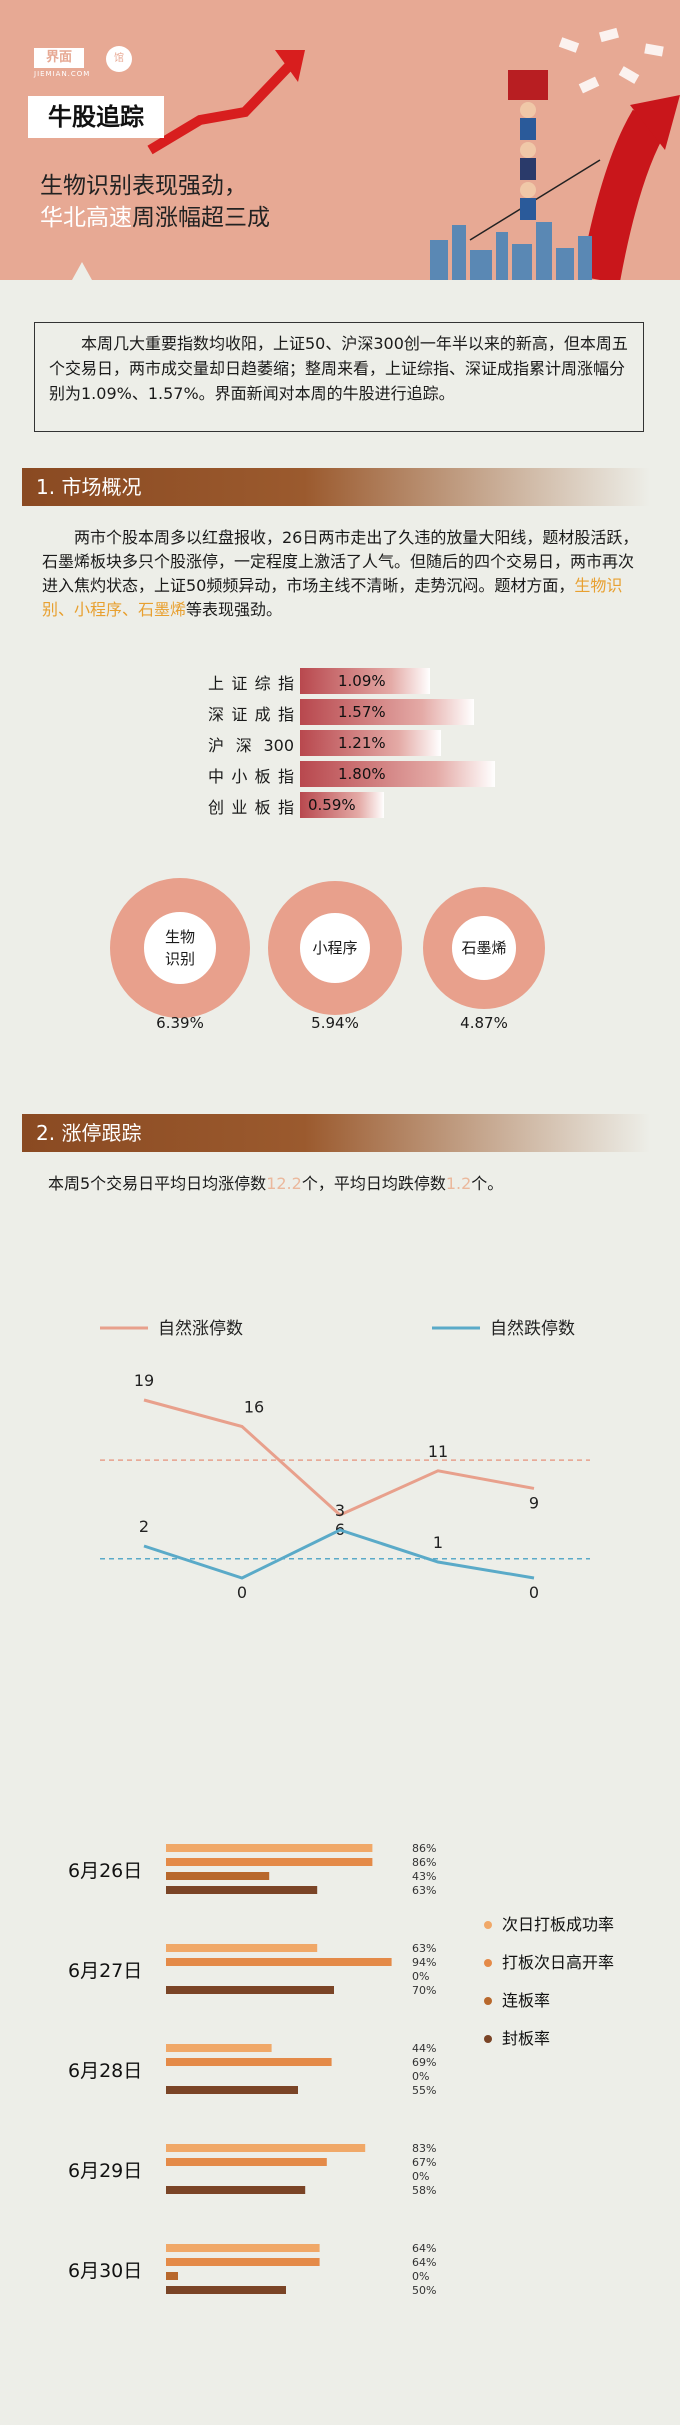 This screenshot has height=2425, width=680. What do you see at coordinates (105, 1971) in the screenshot?
I see `group-label: 6月27日` at bounding box center [105, 1971].